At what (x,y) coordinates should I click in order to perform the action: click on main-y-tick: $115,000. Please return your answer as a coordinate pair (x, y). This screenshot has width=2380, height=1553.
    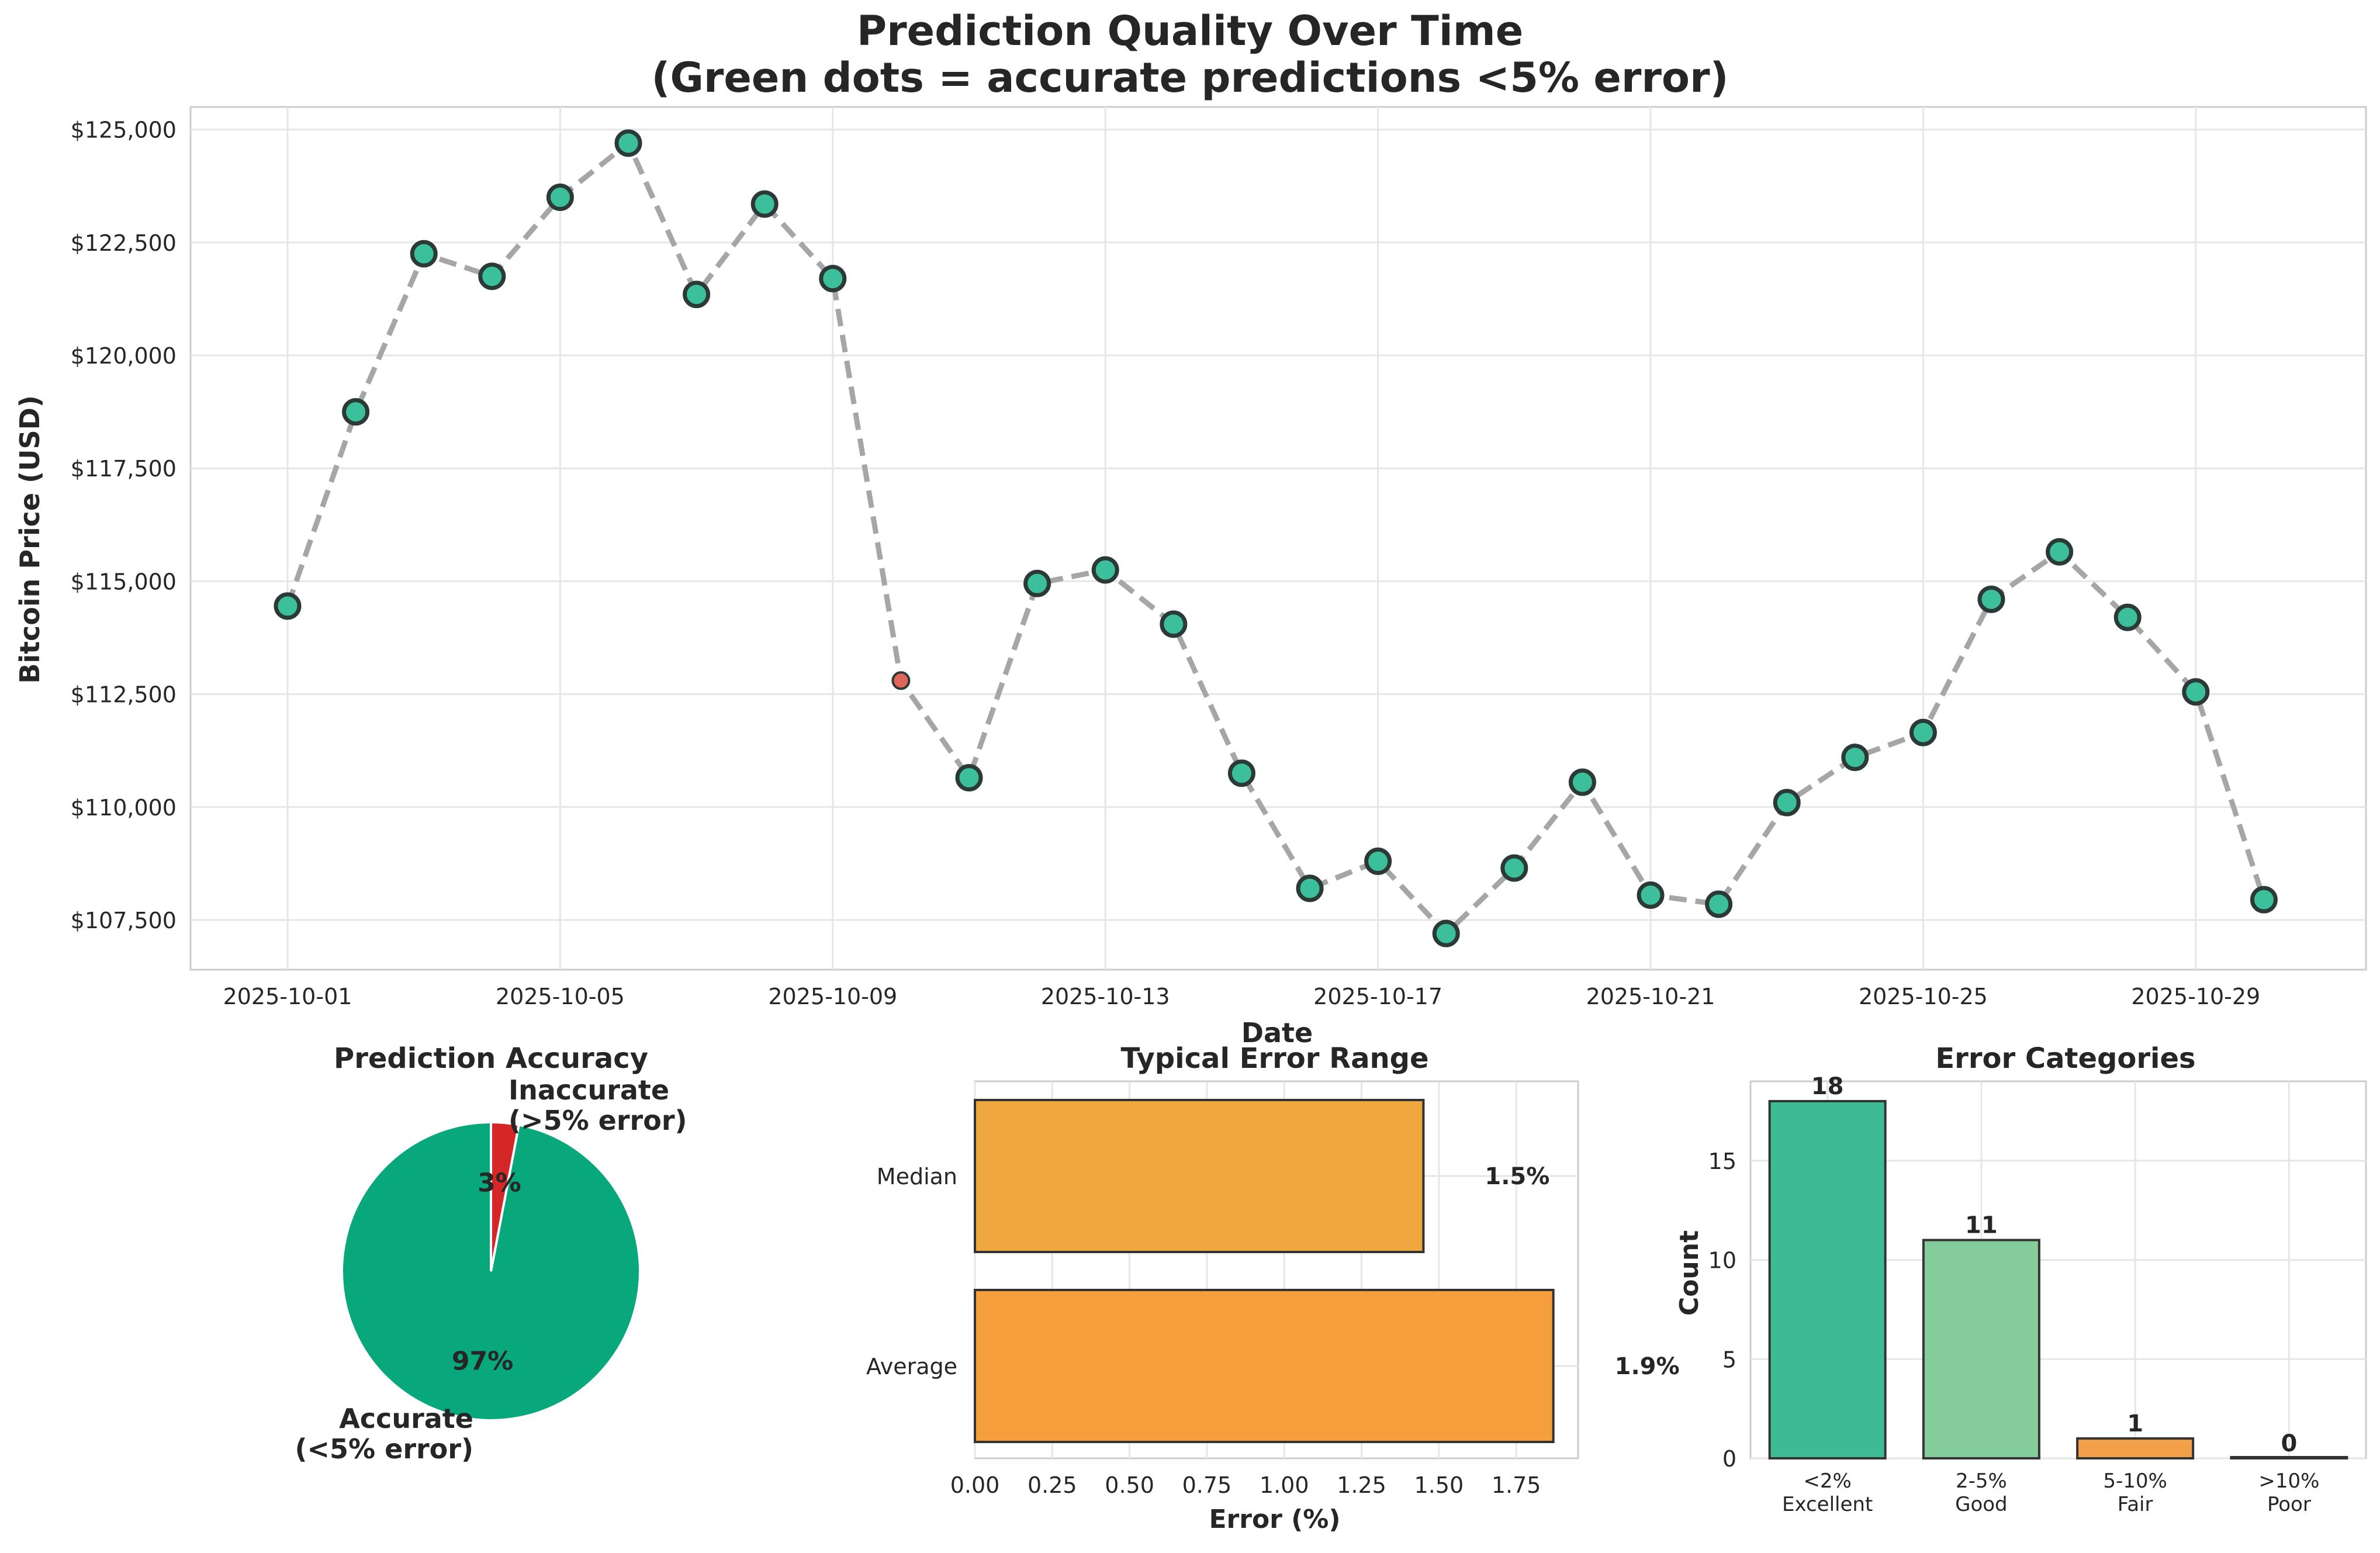
    Looking at the image, I should click on (124, 581).